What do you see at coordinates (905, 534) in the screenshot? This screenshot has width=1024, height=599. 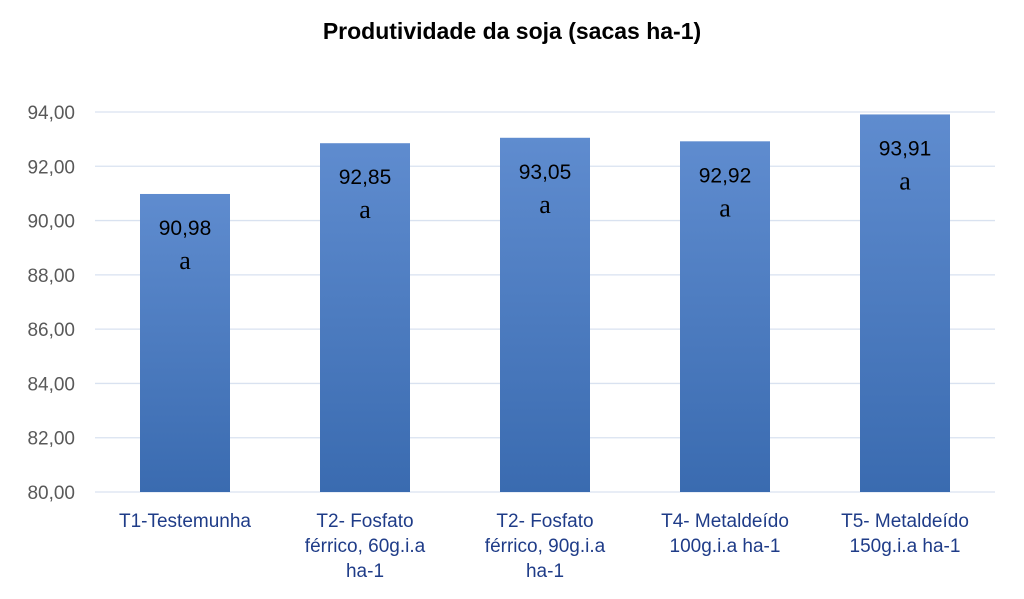 I see `category-label: T5- Metaldeído 150g.i.a ha-1` at bounding box center [905, 534].